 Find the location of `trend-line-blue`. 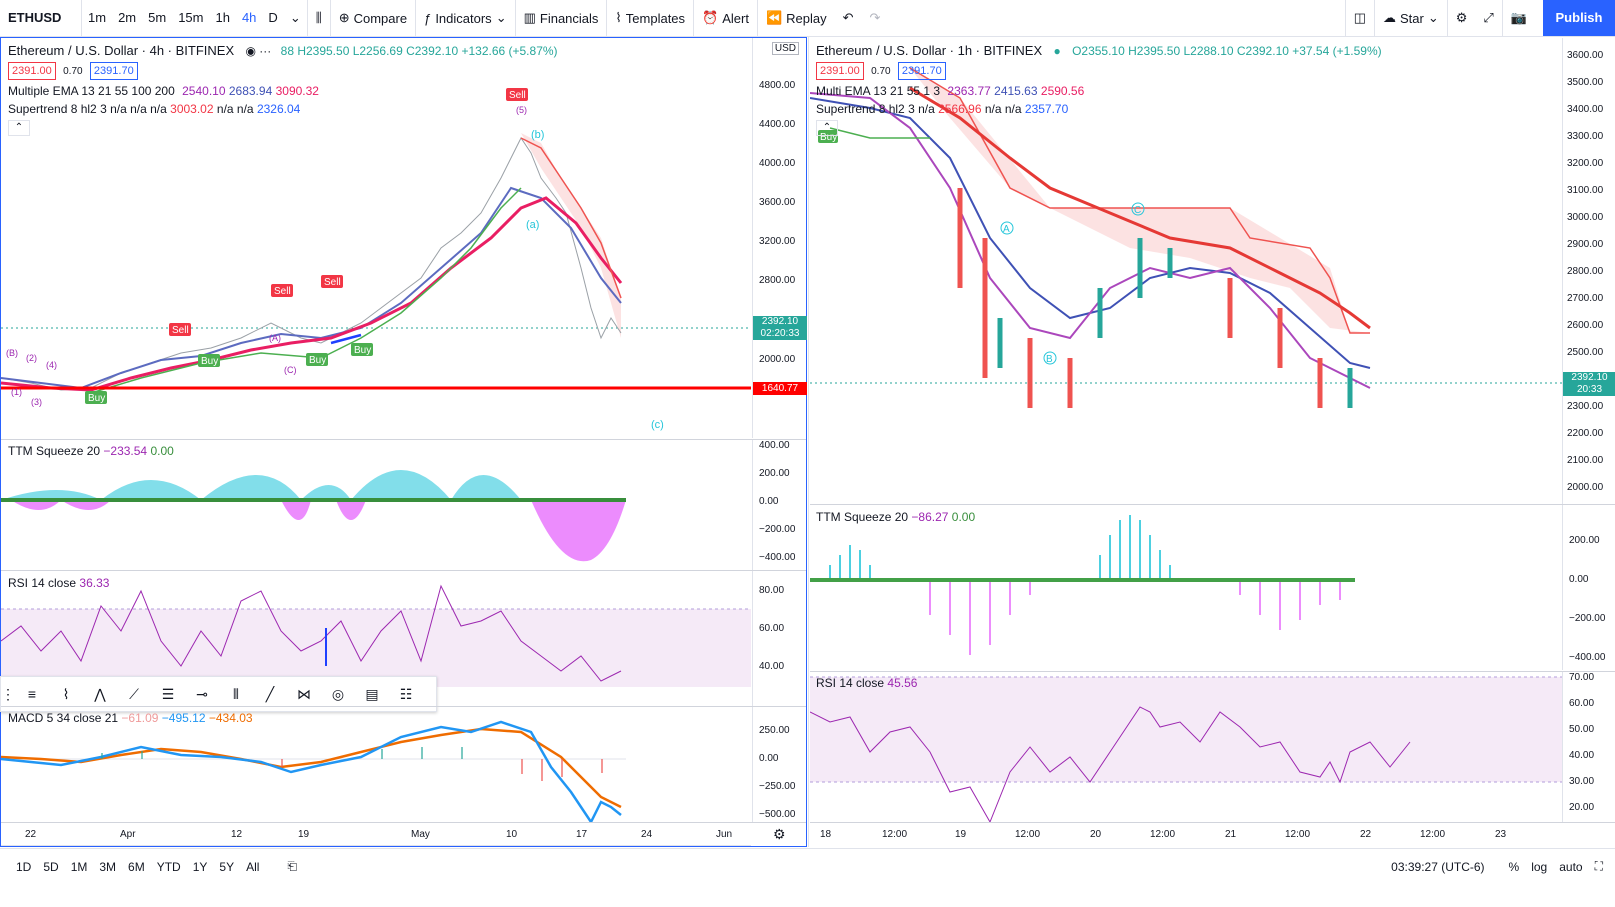

trend-line-blue is located at coordinates (346, 339).